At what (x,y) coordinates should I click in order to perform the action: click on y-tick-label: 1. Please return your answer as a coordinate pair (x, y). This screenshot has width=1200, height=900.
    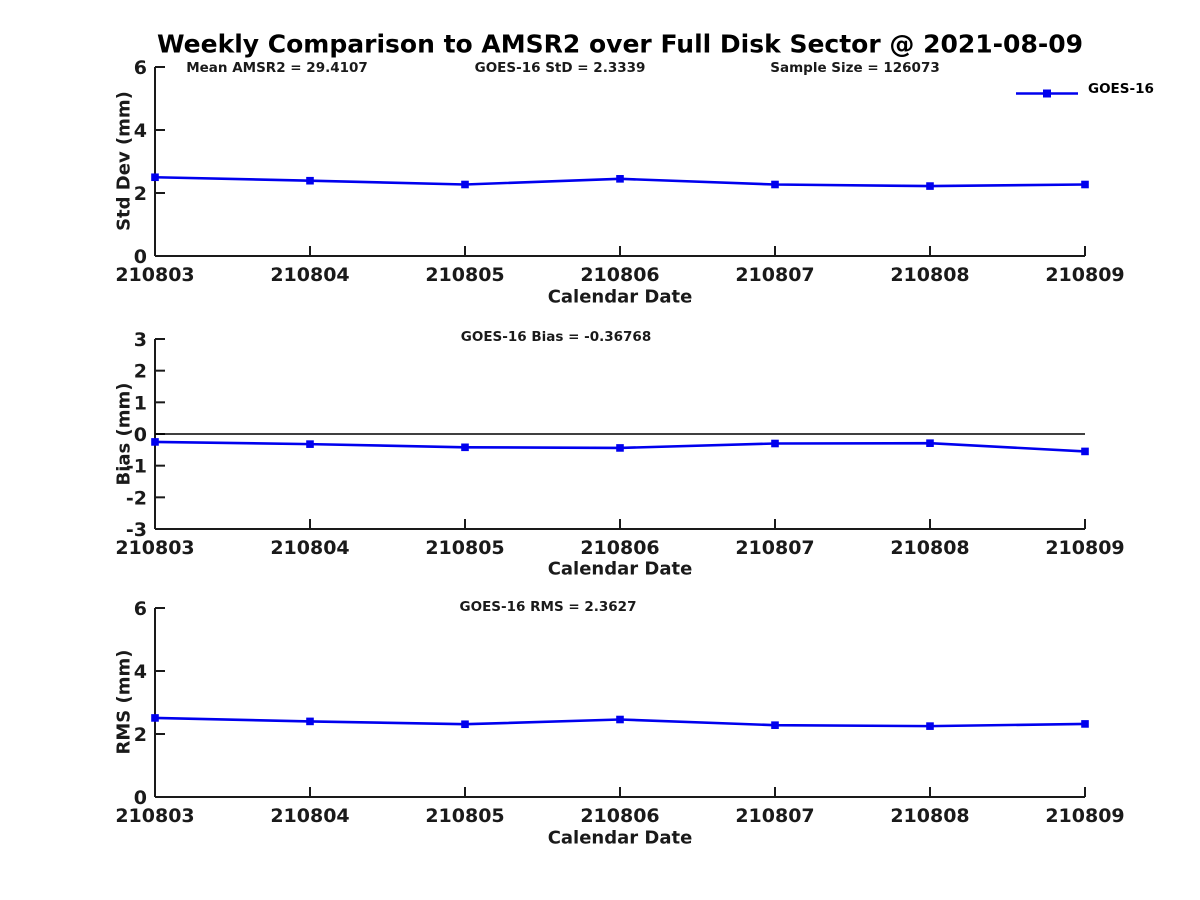
    Looking at the image, I should click on (140, 403).